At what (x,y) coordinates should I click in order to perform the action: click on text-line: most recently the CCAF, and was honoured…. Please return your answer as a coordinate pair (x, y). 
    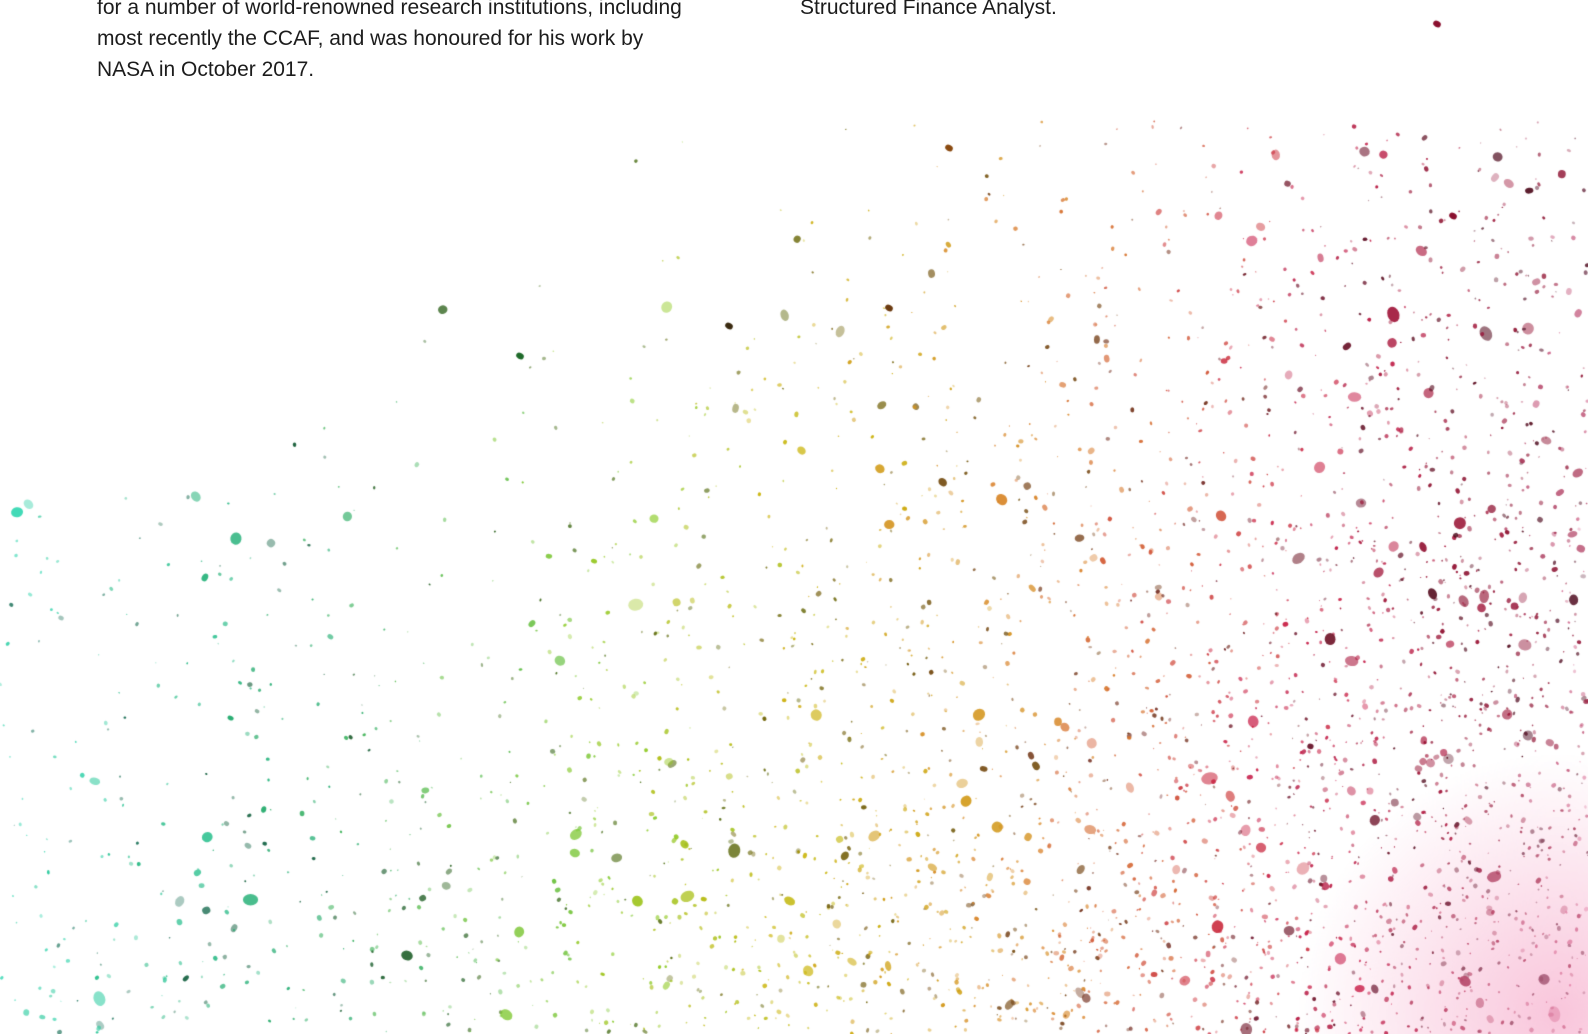
    Looking at the image, I should click on (370, 38).